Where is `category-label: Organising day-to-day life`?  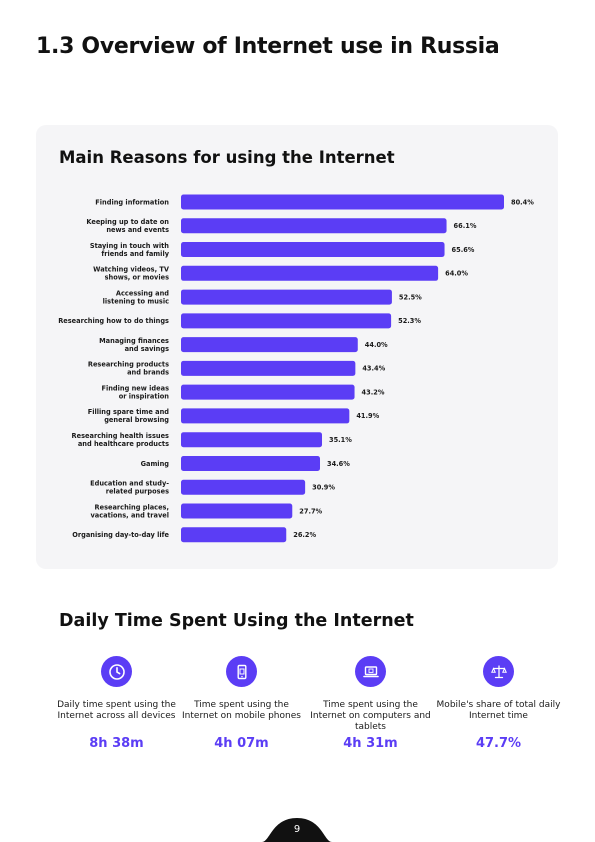
category-label: Organising day-to-day life is located at coordinates (120, 535).